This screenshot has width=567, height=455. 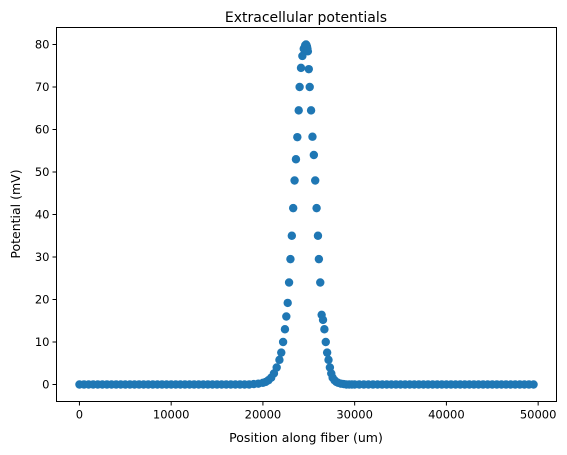 I want to click on x-tick-label: 0, so click(x=79, y=415).